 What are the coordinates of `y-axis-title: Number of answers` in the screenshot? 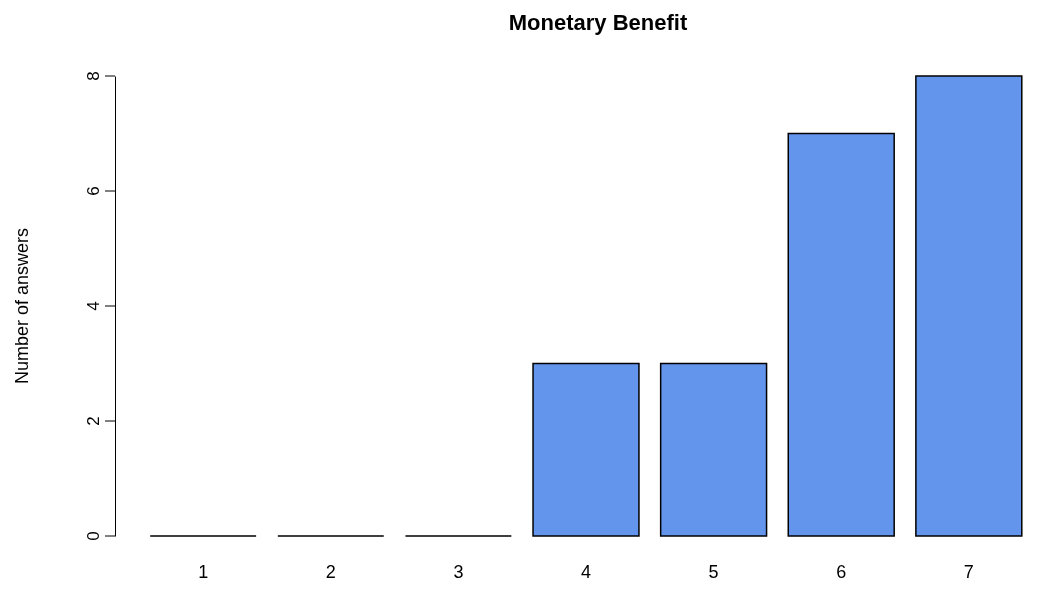 It's located at (22, 306).